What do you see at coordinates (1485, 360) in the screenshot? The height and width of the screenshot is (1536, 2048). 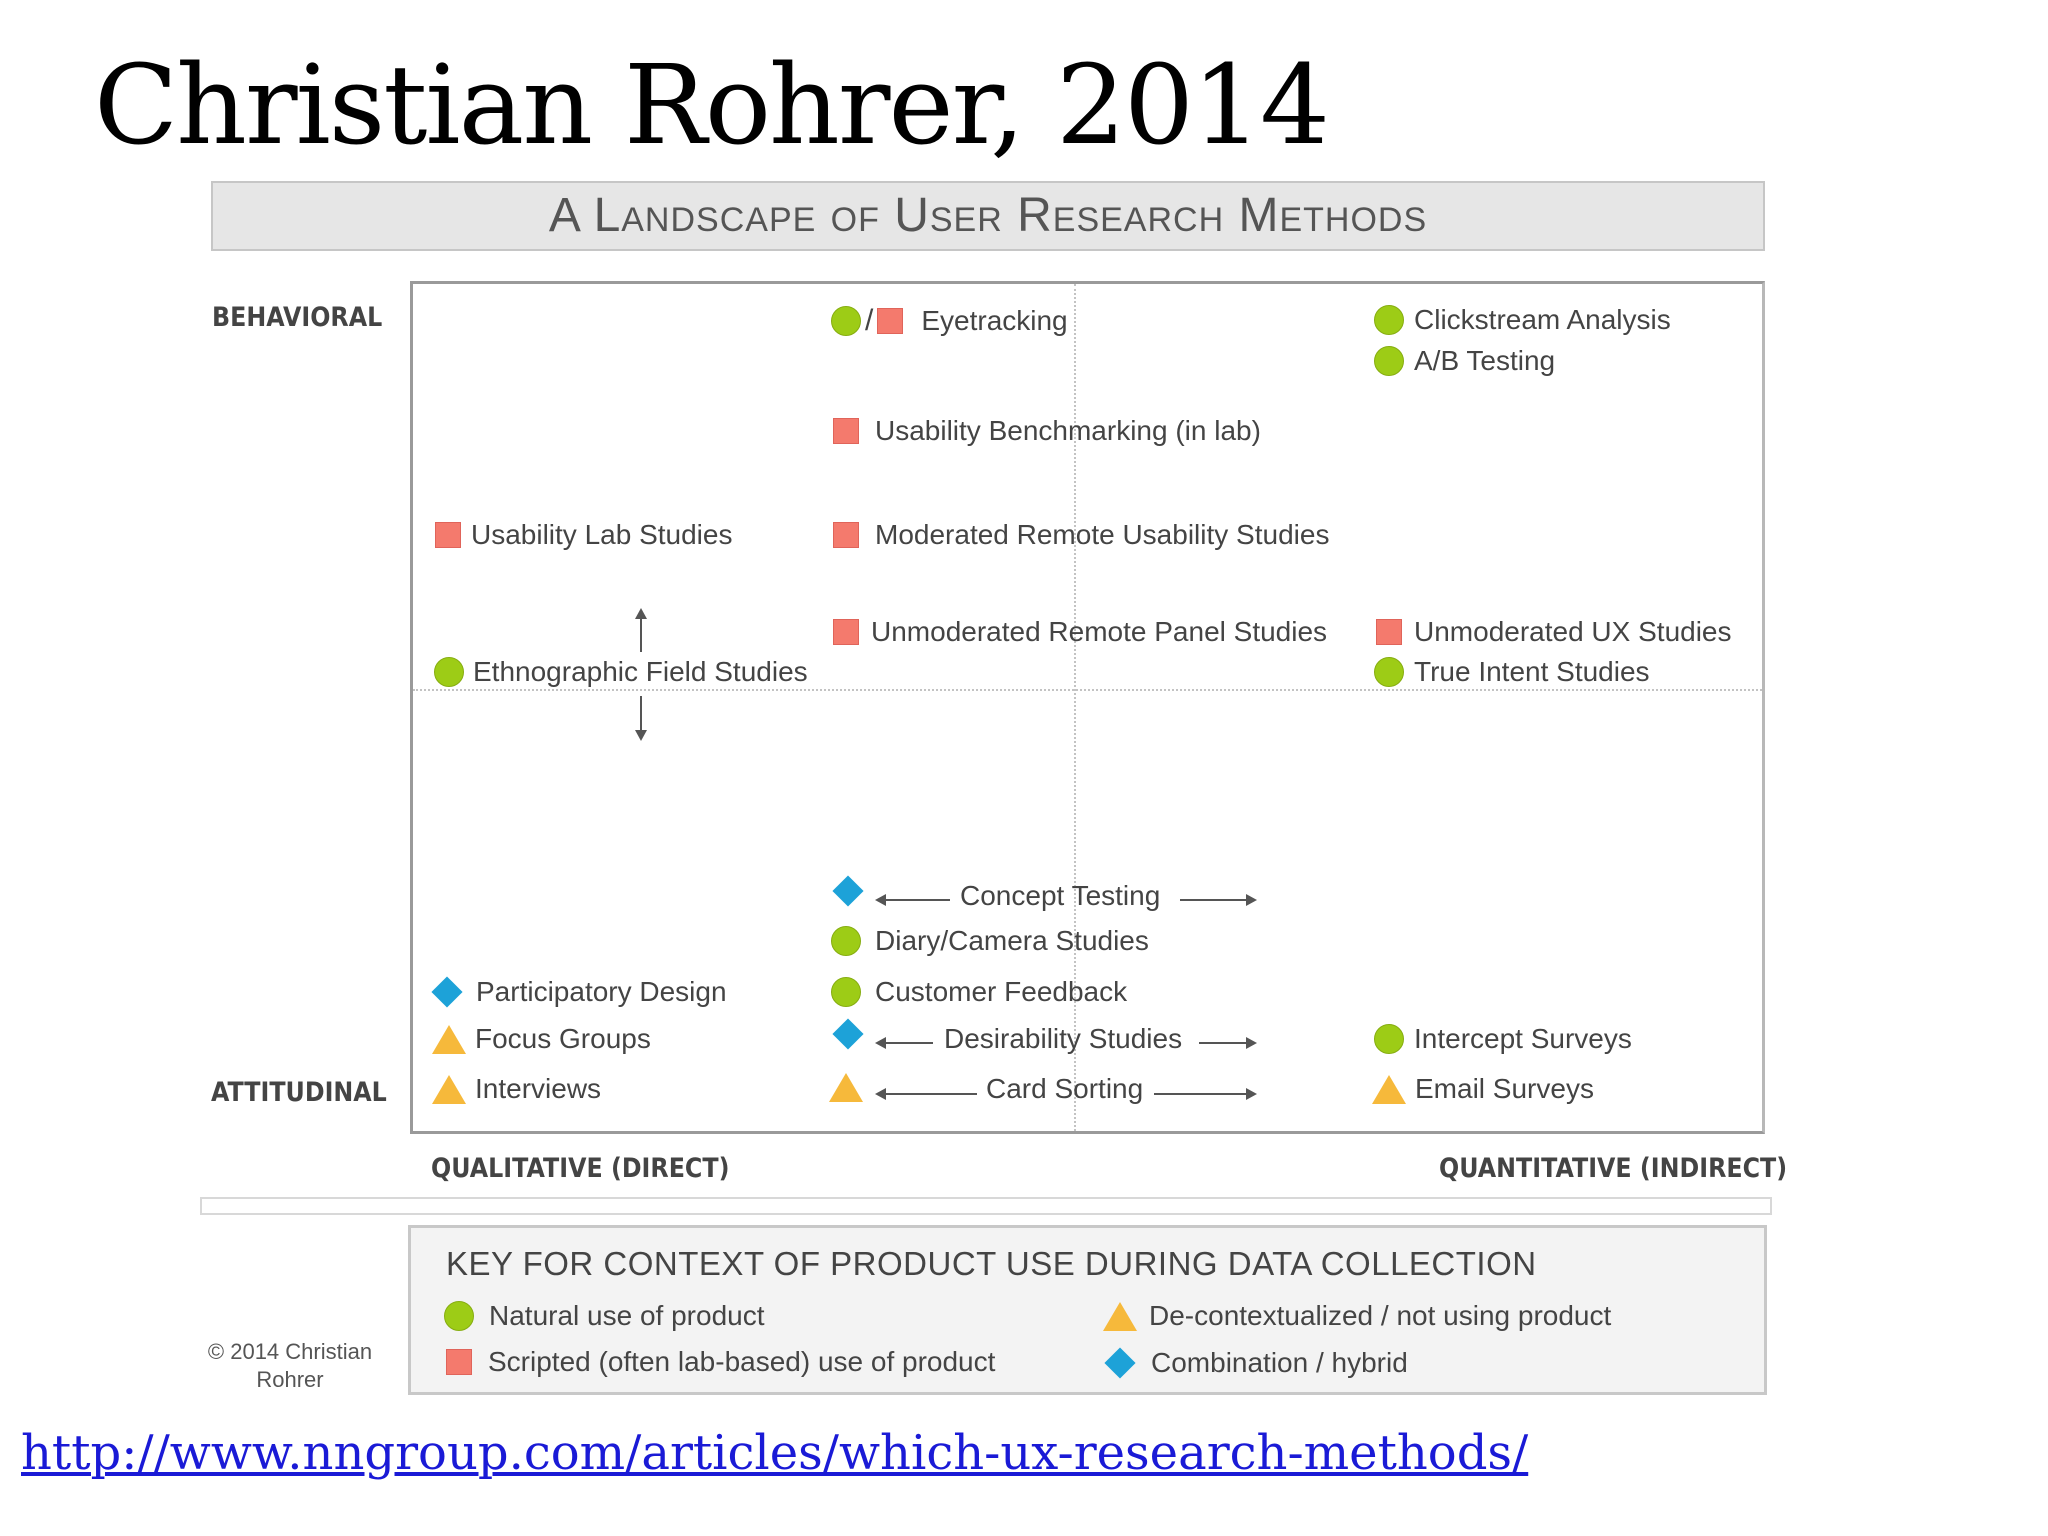 I see `method-label: A/B Testing` at bounding box center [1485, 360].